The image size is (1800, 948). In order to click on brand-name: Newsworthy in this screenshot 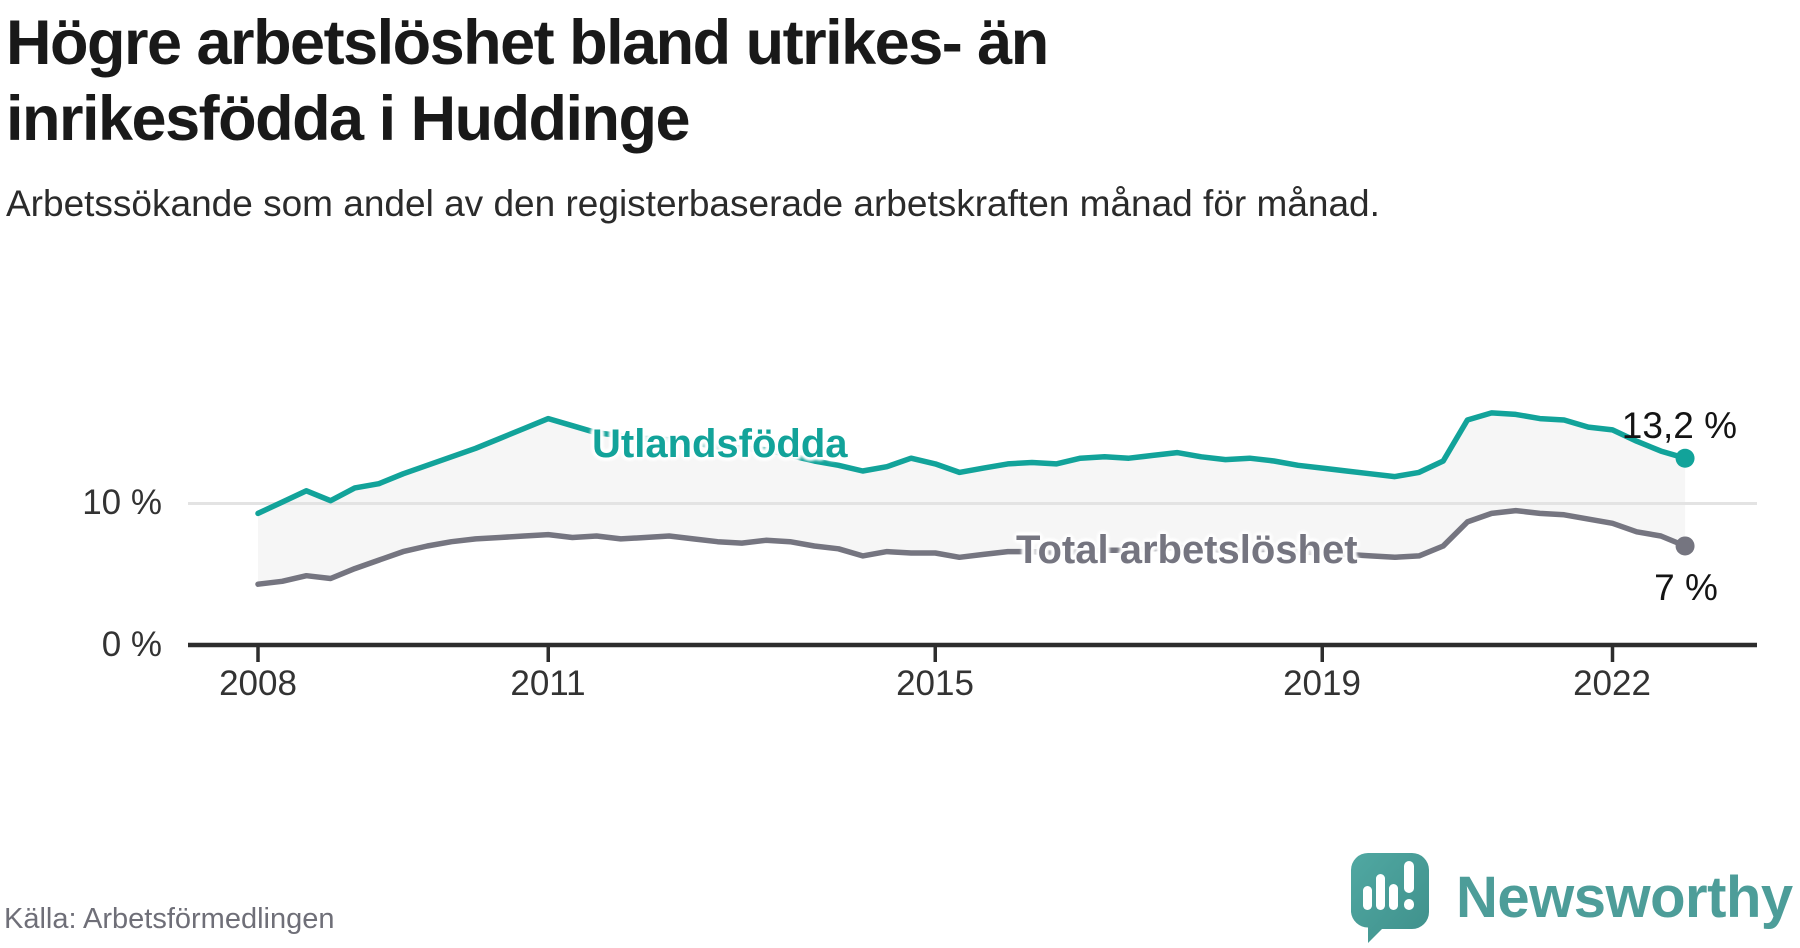, I will do `click(1624, 897)`.